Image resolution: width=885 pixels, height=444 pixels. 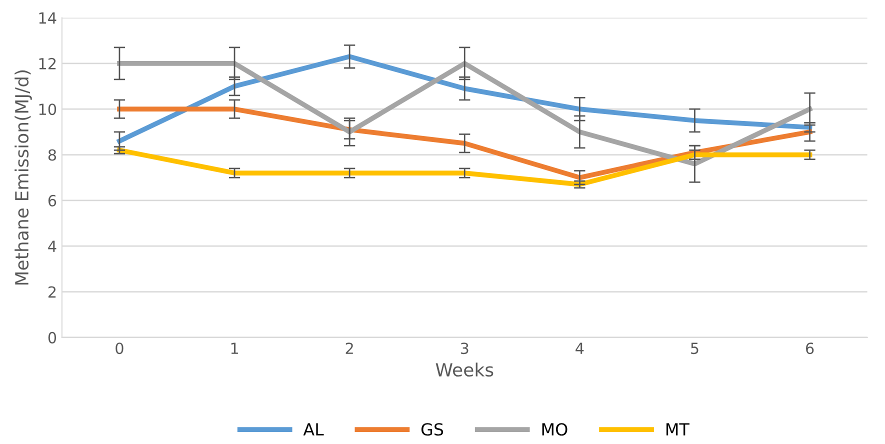 I want to click on y-tick-label: 10, so click(x=47, y=110).